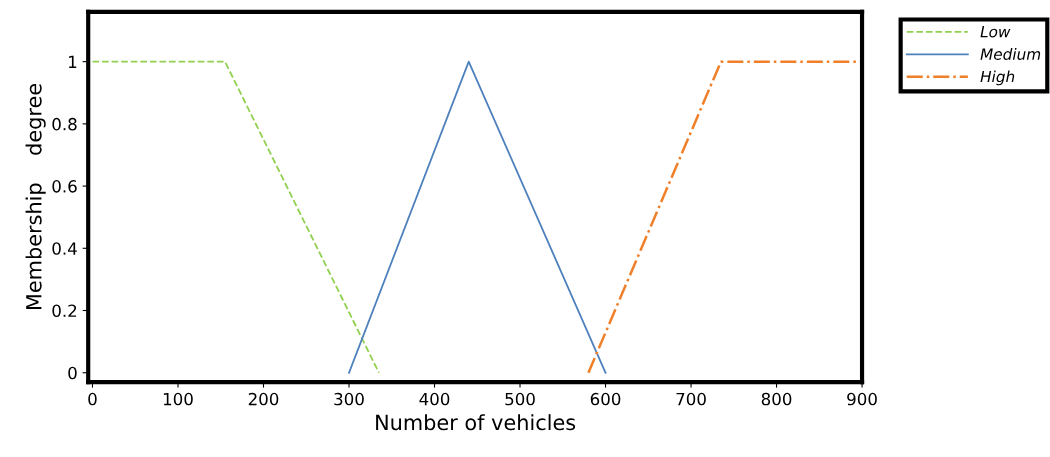 The height and width of the screenshot is (457, 1050). I want to click on y-tick-label: 0, so click(72, 373).